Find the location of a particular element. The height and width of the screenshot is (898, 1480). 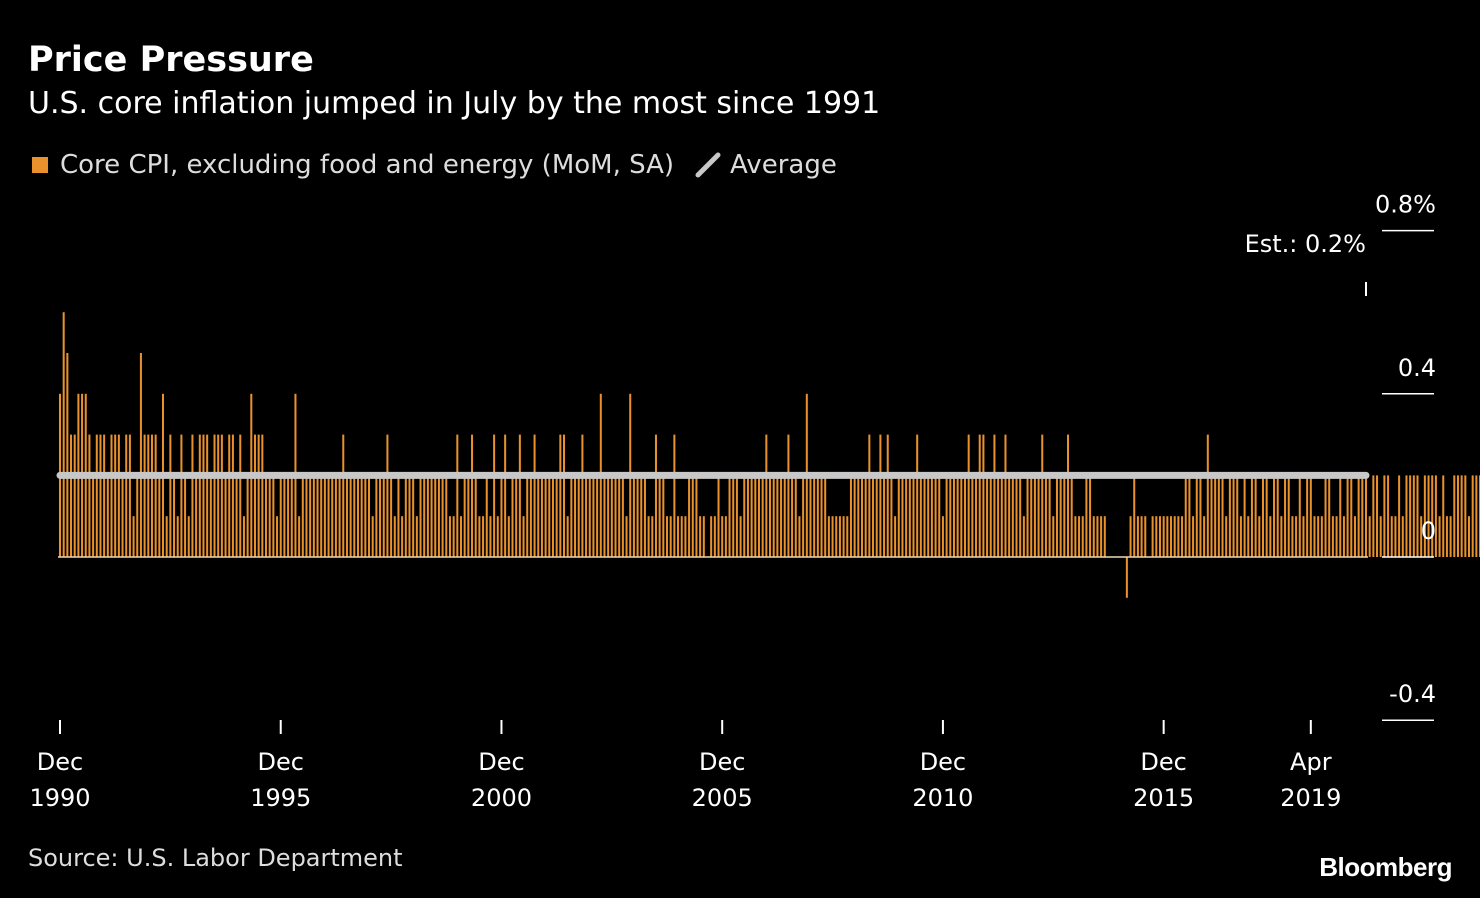

x-tick-label: 2005 is located at coordinates (722, 798).